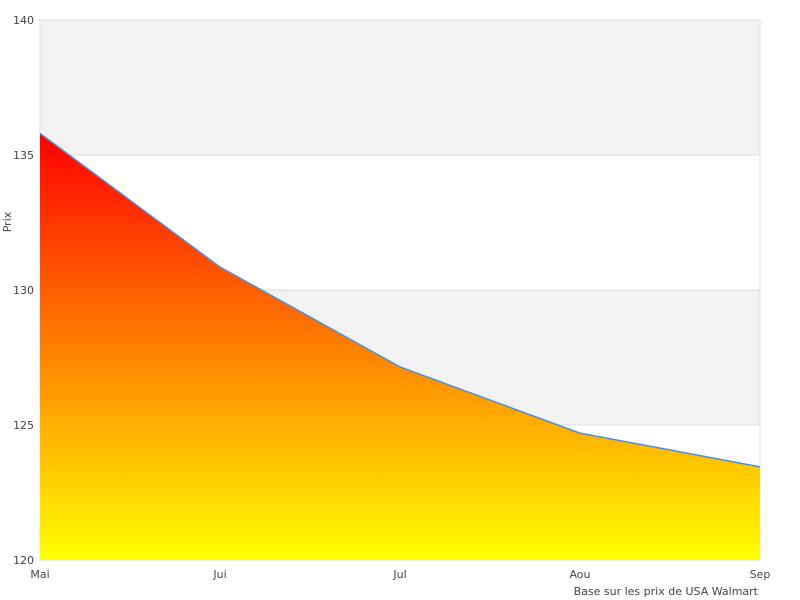 The height and width of the screenshot is (600, 800). I want to click on y-tick-label: 140, so click(23, 20).